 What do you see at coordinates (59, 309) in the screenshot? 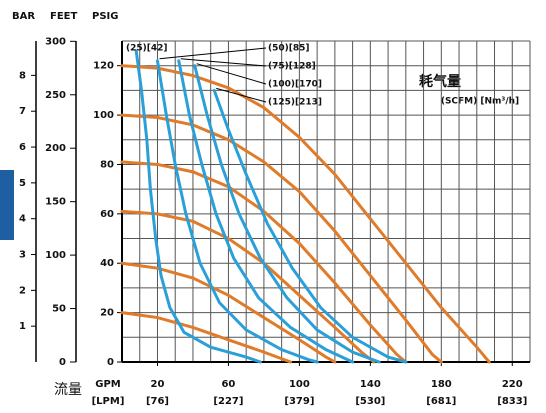
I see `feet-tick-label: 50` at bounding box center [59, 309].